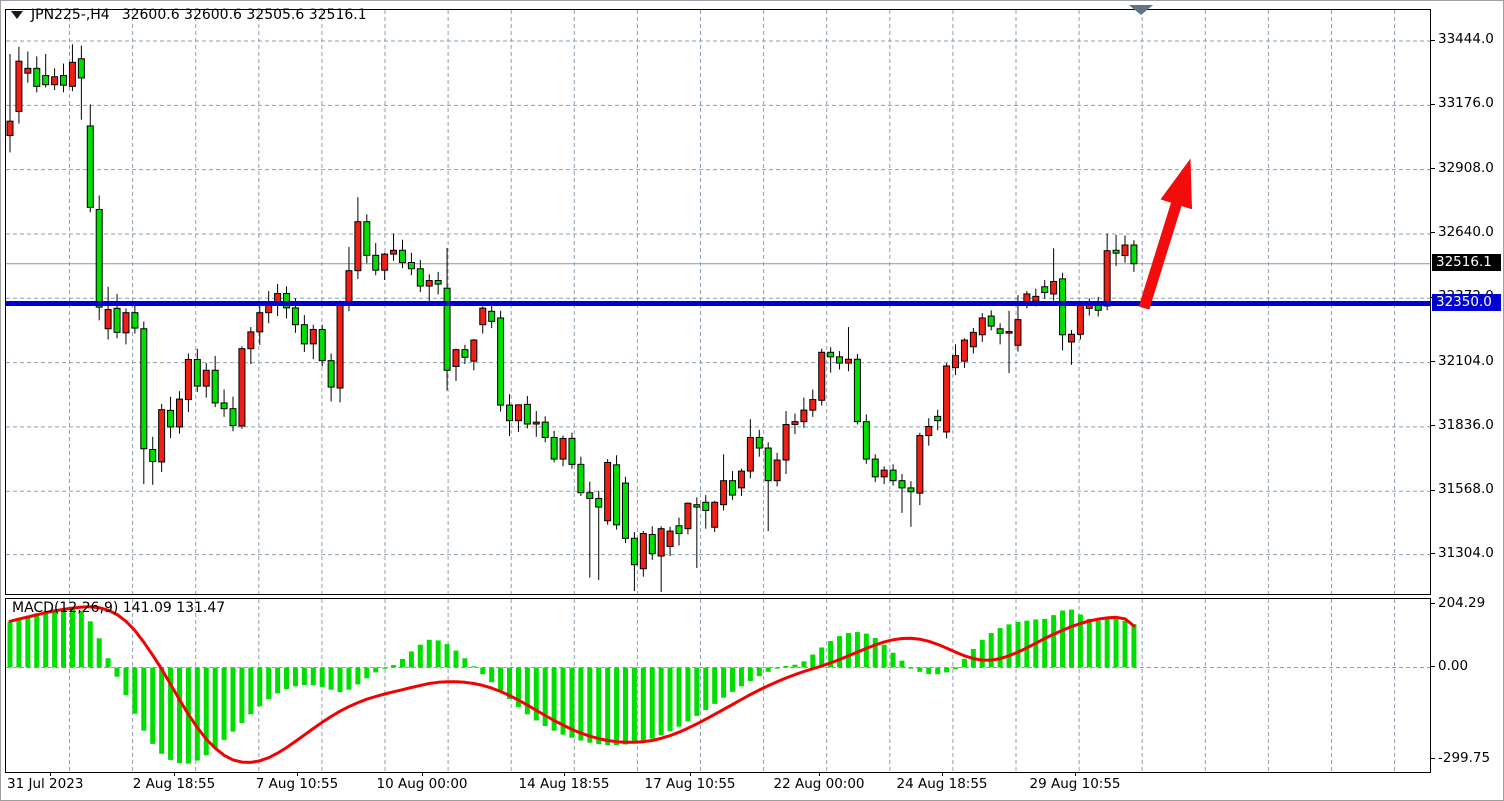  What do you see at coordinates (1466, 103) in the screenshot?
I see `price-axis-label: 33176.0` at bounding box center [1466, 103].